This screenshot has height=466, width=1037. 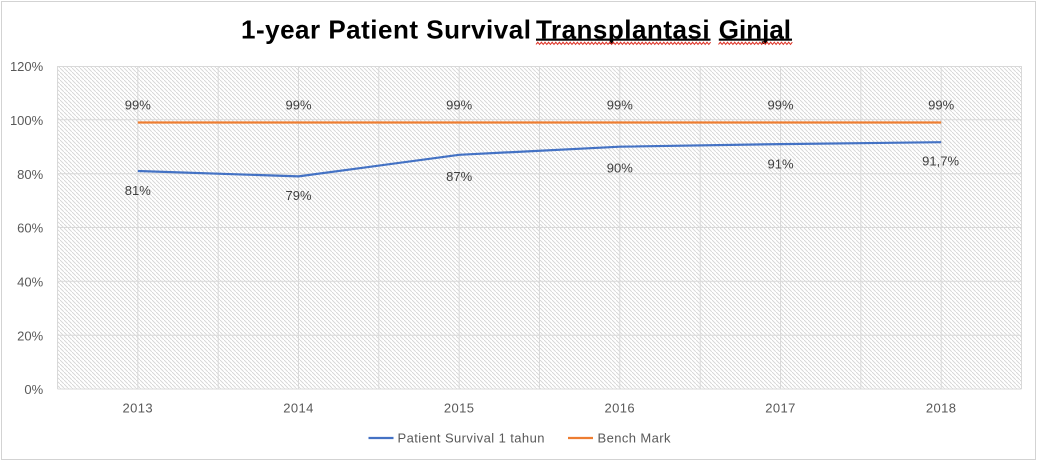 What do you see at coordinates (30, 174) in the screenshot?
I see `svg-text: 80%` at bounding box center [30, 174].